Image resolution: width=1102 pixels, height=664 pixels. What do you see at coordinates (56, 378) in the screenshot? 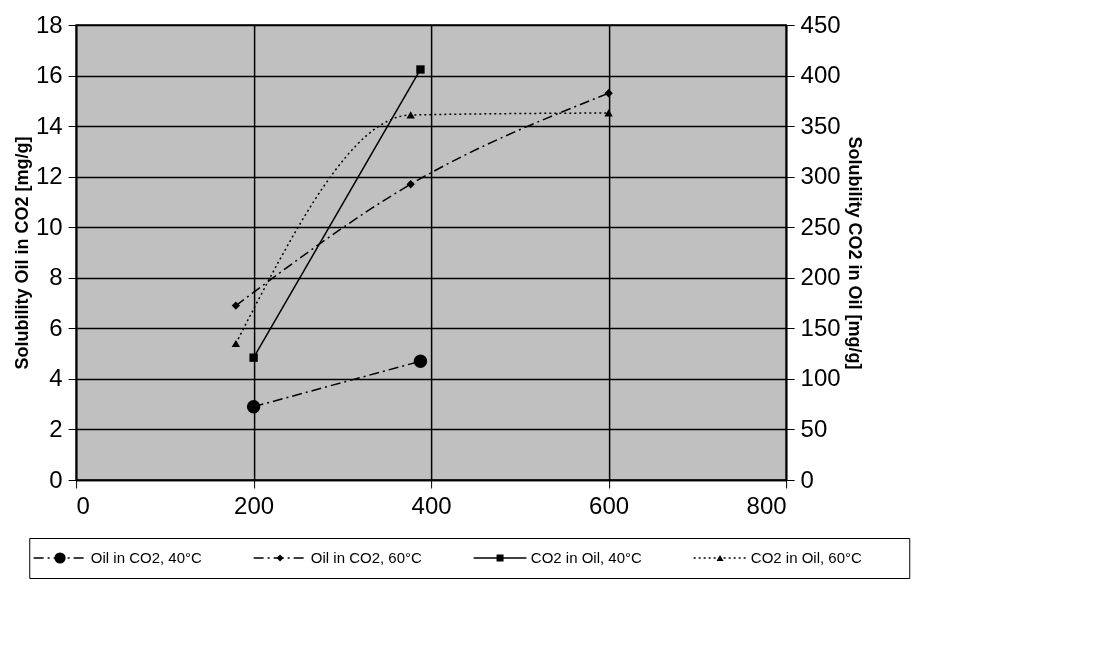
I see `y-tick-label: 4` at bounding box center [56, 378].